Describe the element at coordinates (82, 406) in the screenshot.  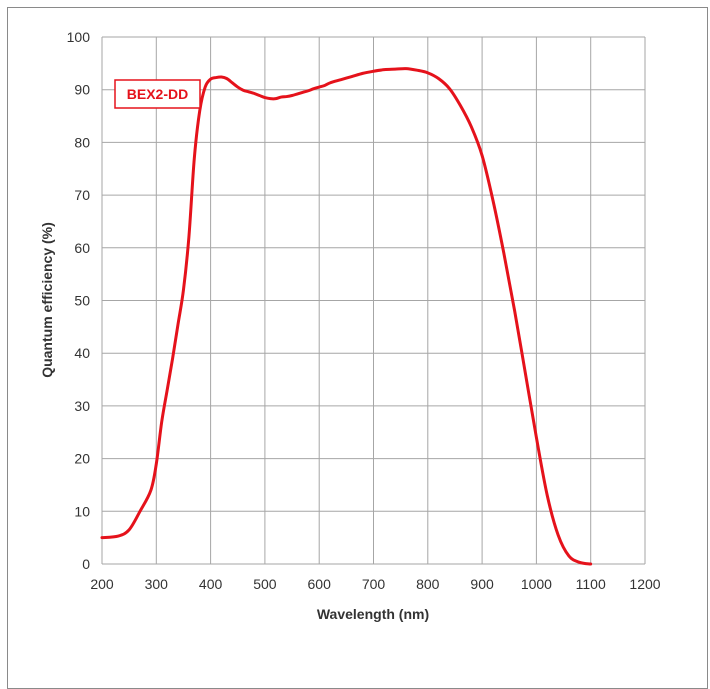
I see `y-tick-label: 30` at that location.